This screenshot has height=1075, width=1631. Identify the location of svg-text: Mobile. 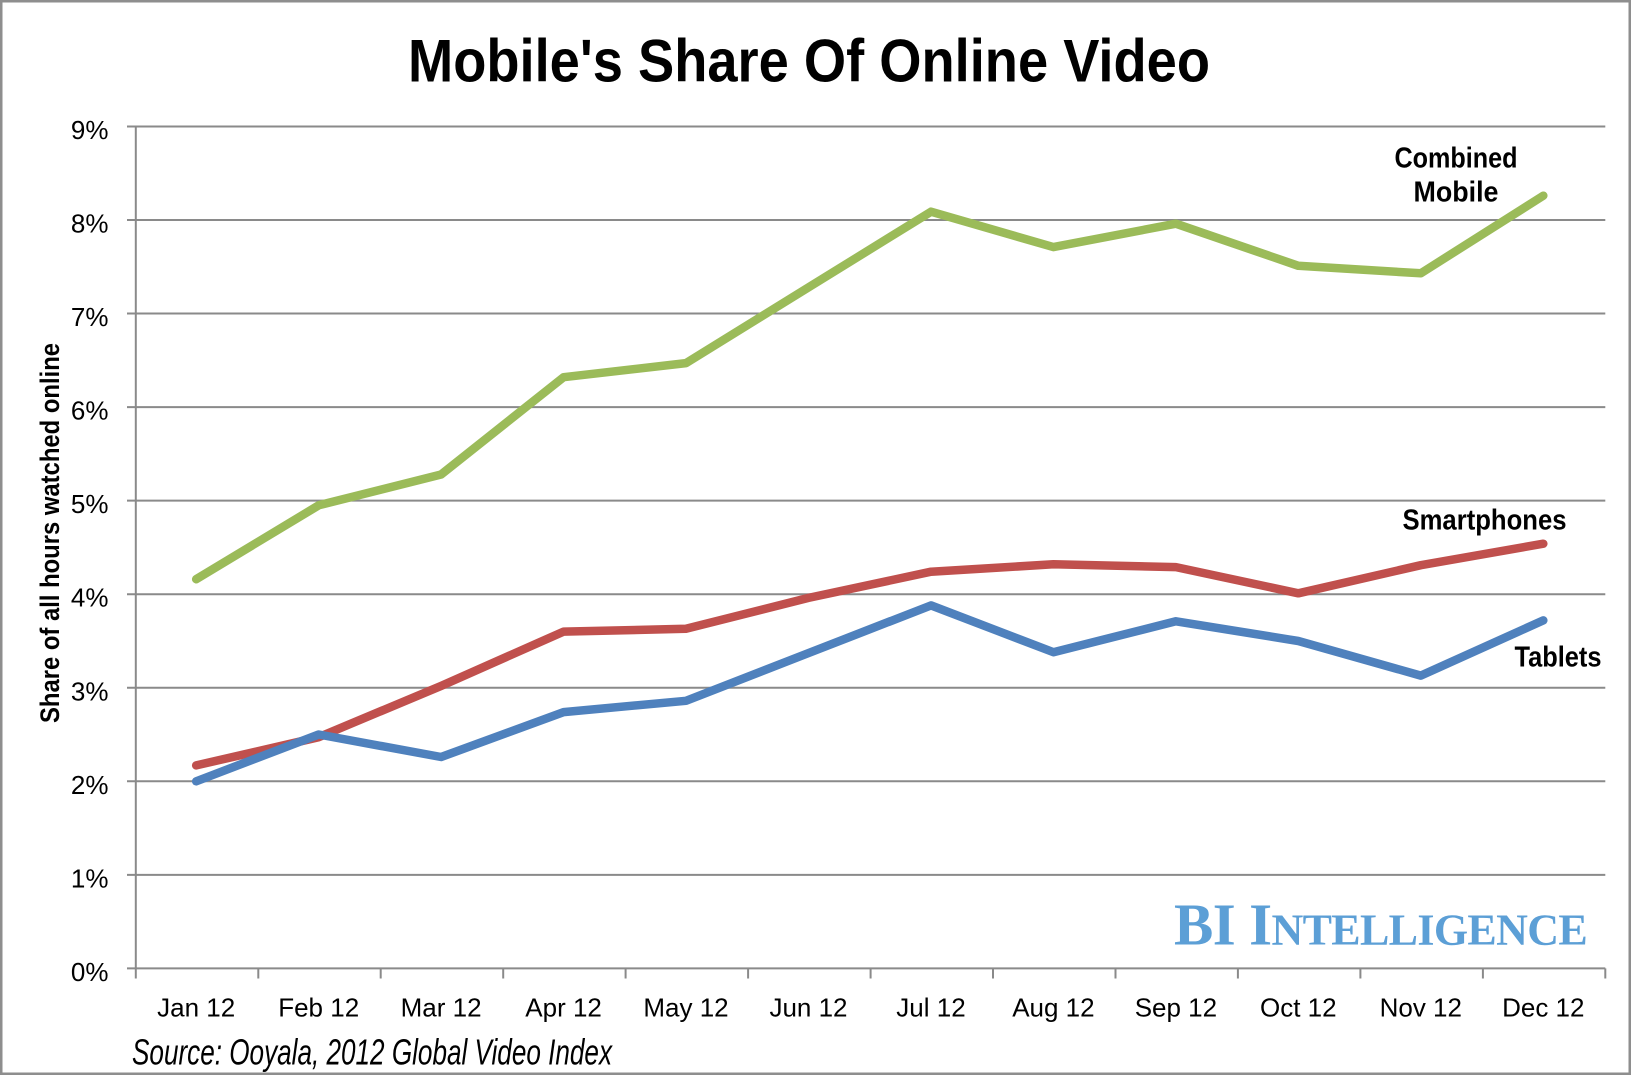
(1456, 192).